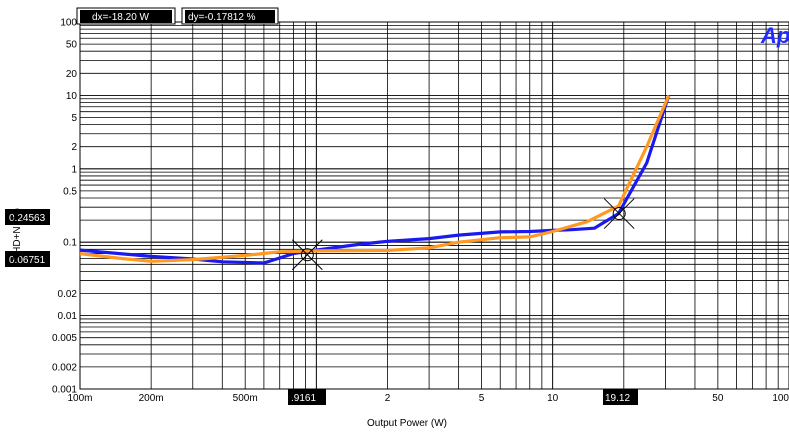 The height and width of the screenshot is (432, 789). I want to click on y-tick-label: 0.5, so click(70, 191).